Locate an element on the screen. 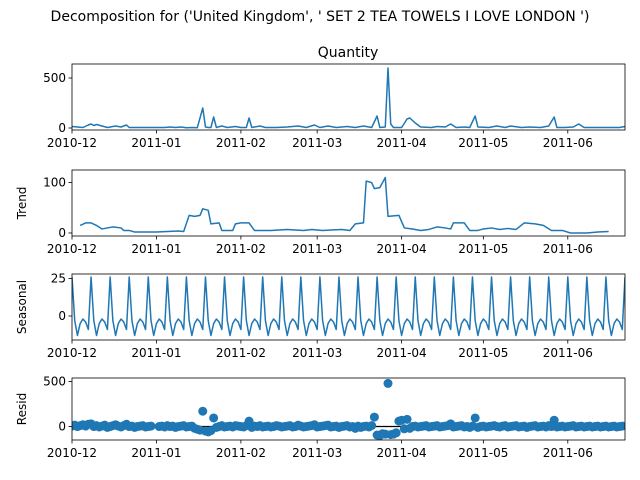 This screenshot has height=480, width=640. seasonal-line is located at coordinates (348, 306).